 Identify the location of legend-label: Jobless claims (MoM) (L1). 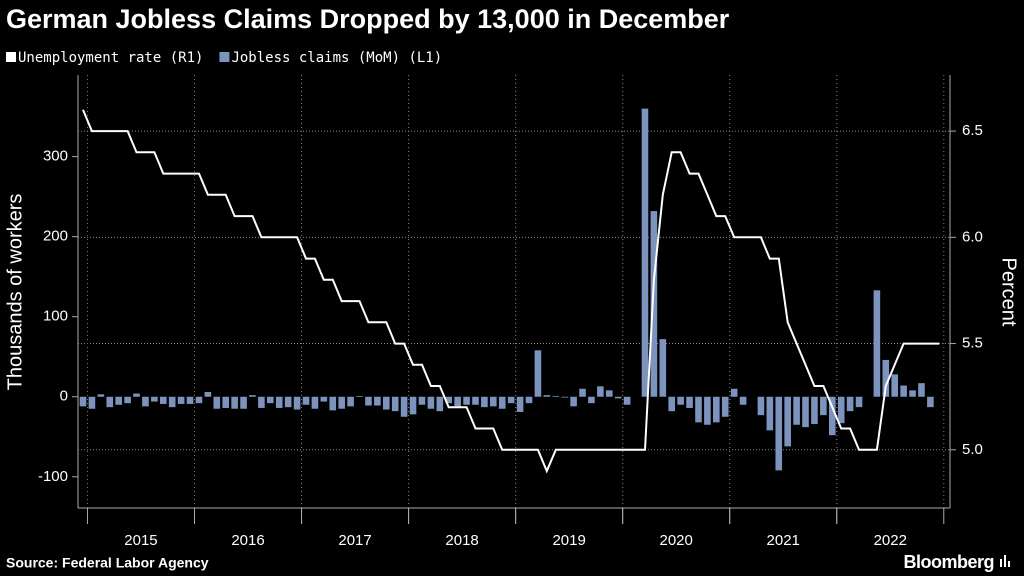
(336, 58).